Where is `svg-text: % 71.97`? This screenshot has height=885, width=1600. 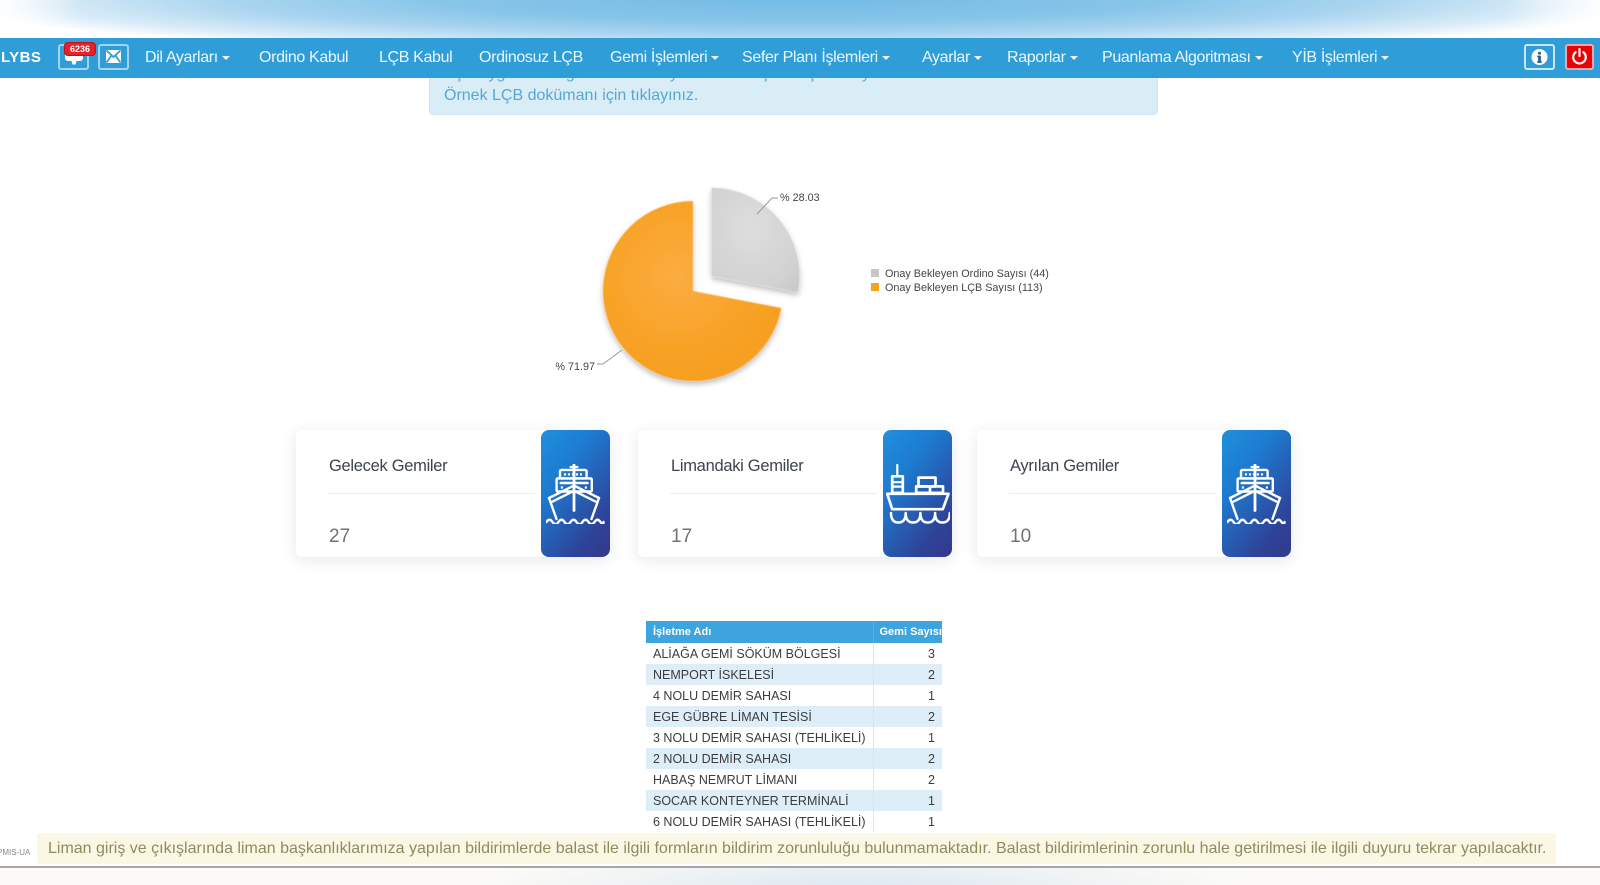 svg-text: % 71.97 is located at coordinates (575, 367).